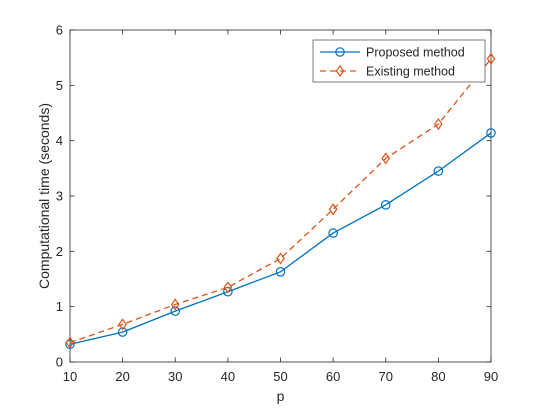  I want to click on x-tick-label: 50, so click(280, 376).